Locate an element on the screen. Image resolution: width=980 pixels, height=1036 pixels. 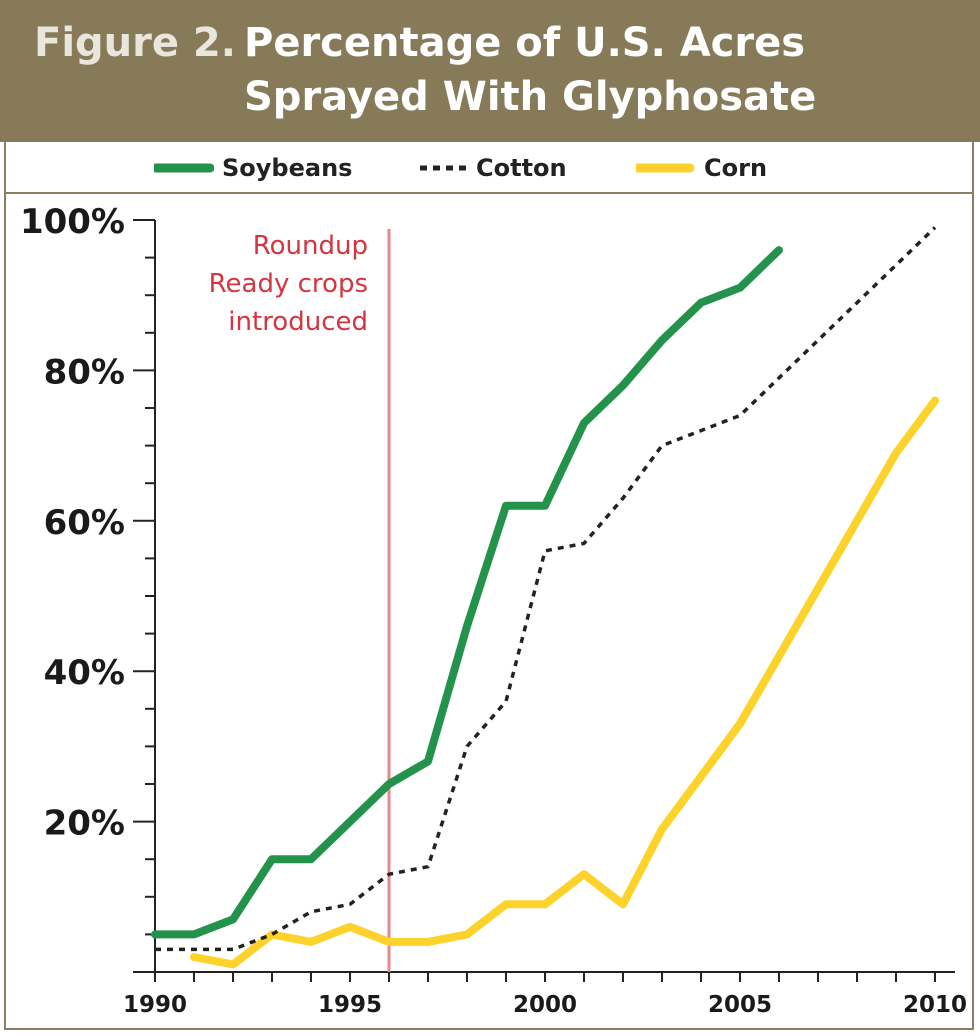
annotation-text-line: Roundup is located at coordinates (310, 246).